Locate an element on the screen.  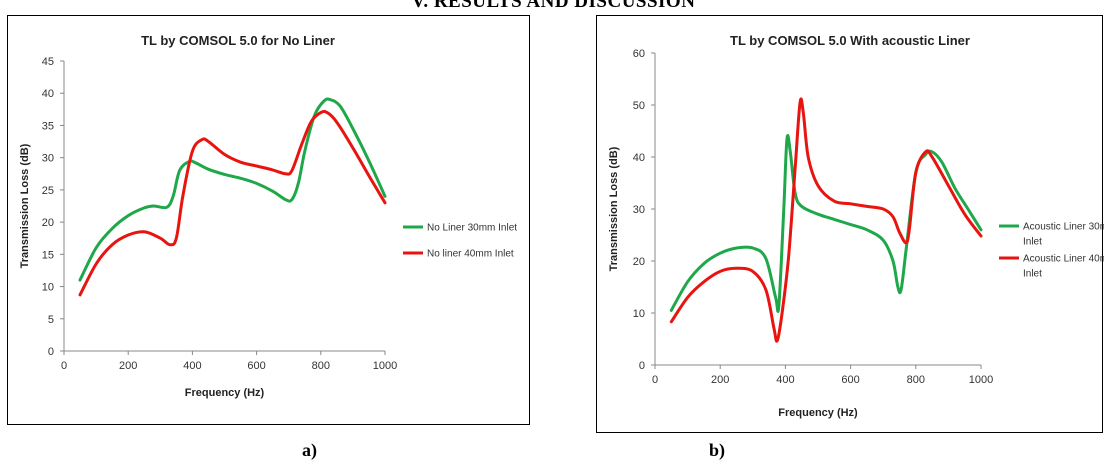
y-tick-label: 5 is located at coordinates (51, 320).